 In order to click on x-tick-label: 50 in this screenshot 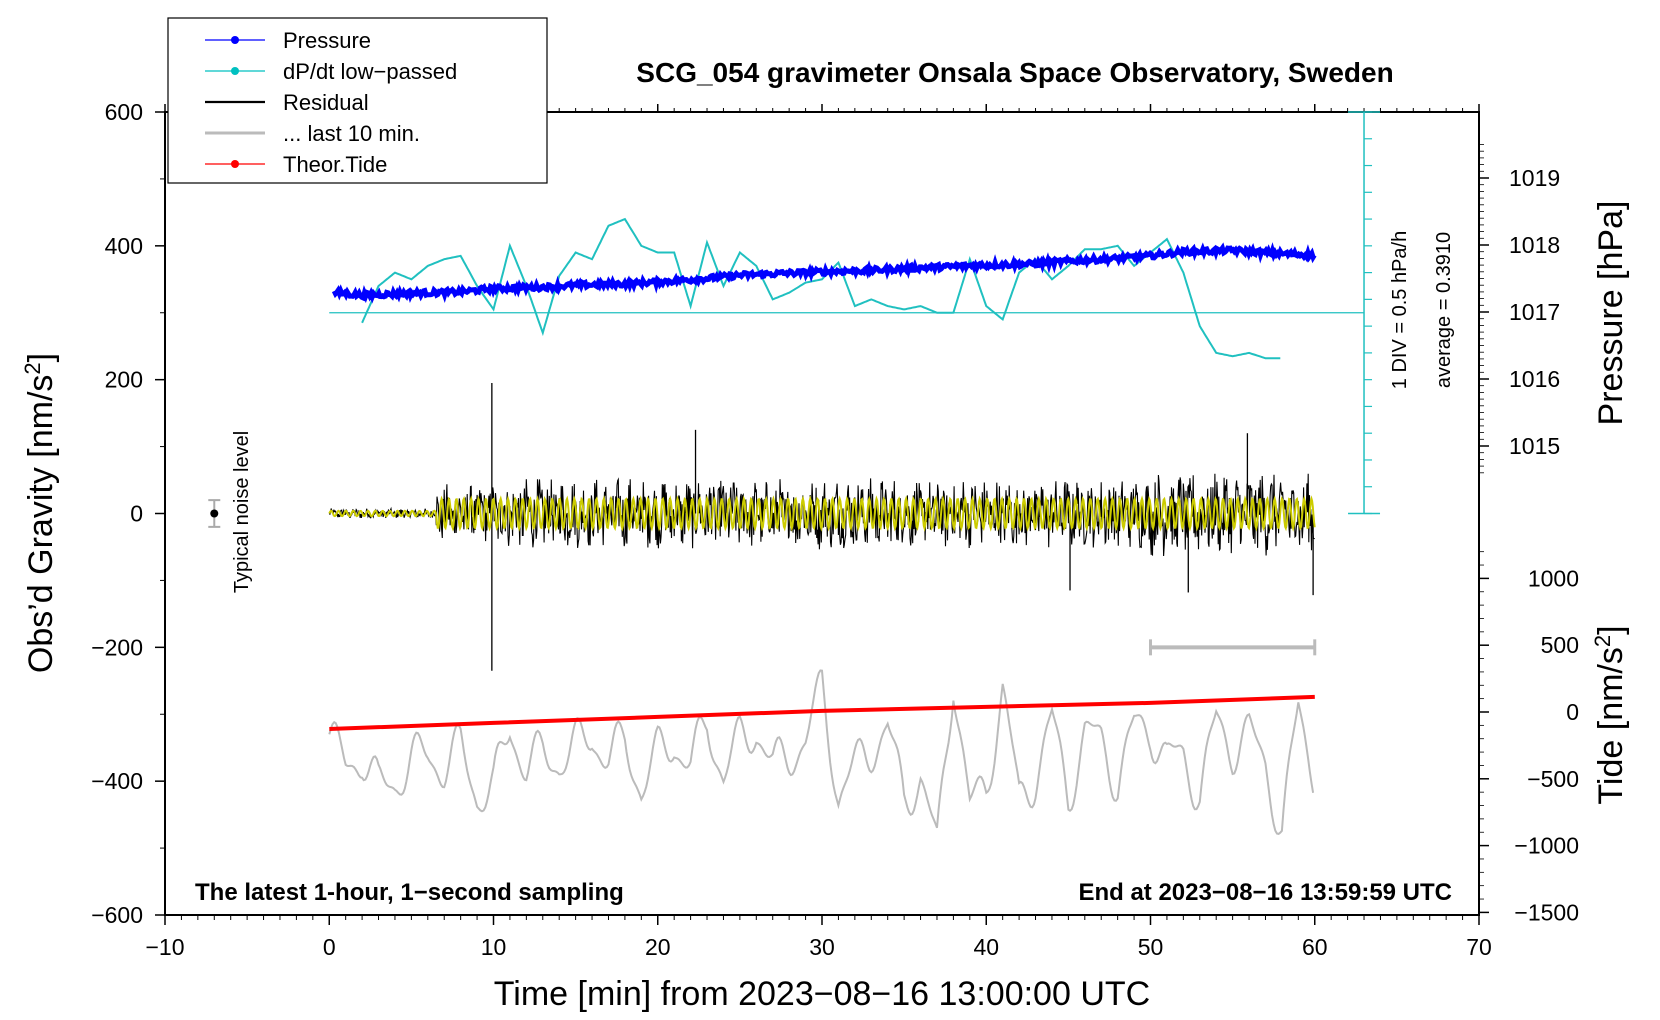, I will do `click(1151, 947)`.